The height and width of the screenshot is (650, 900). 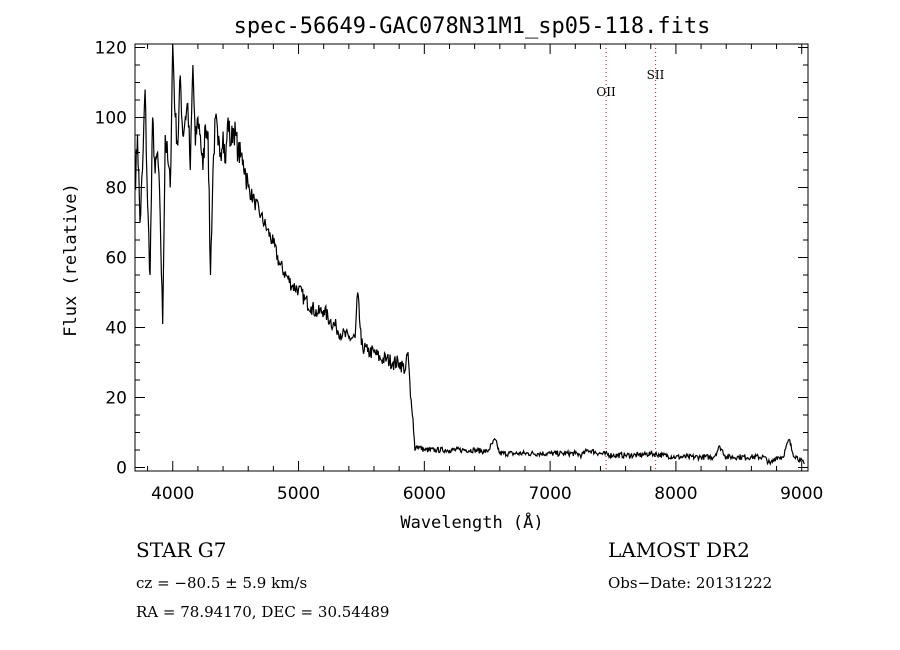 I want to click on emission-line-label: SII, so click(x=656, y=75).